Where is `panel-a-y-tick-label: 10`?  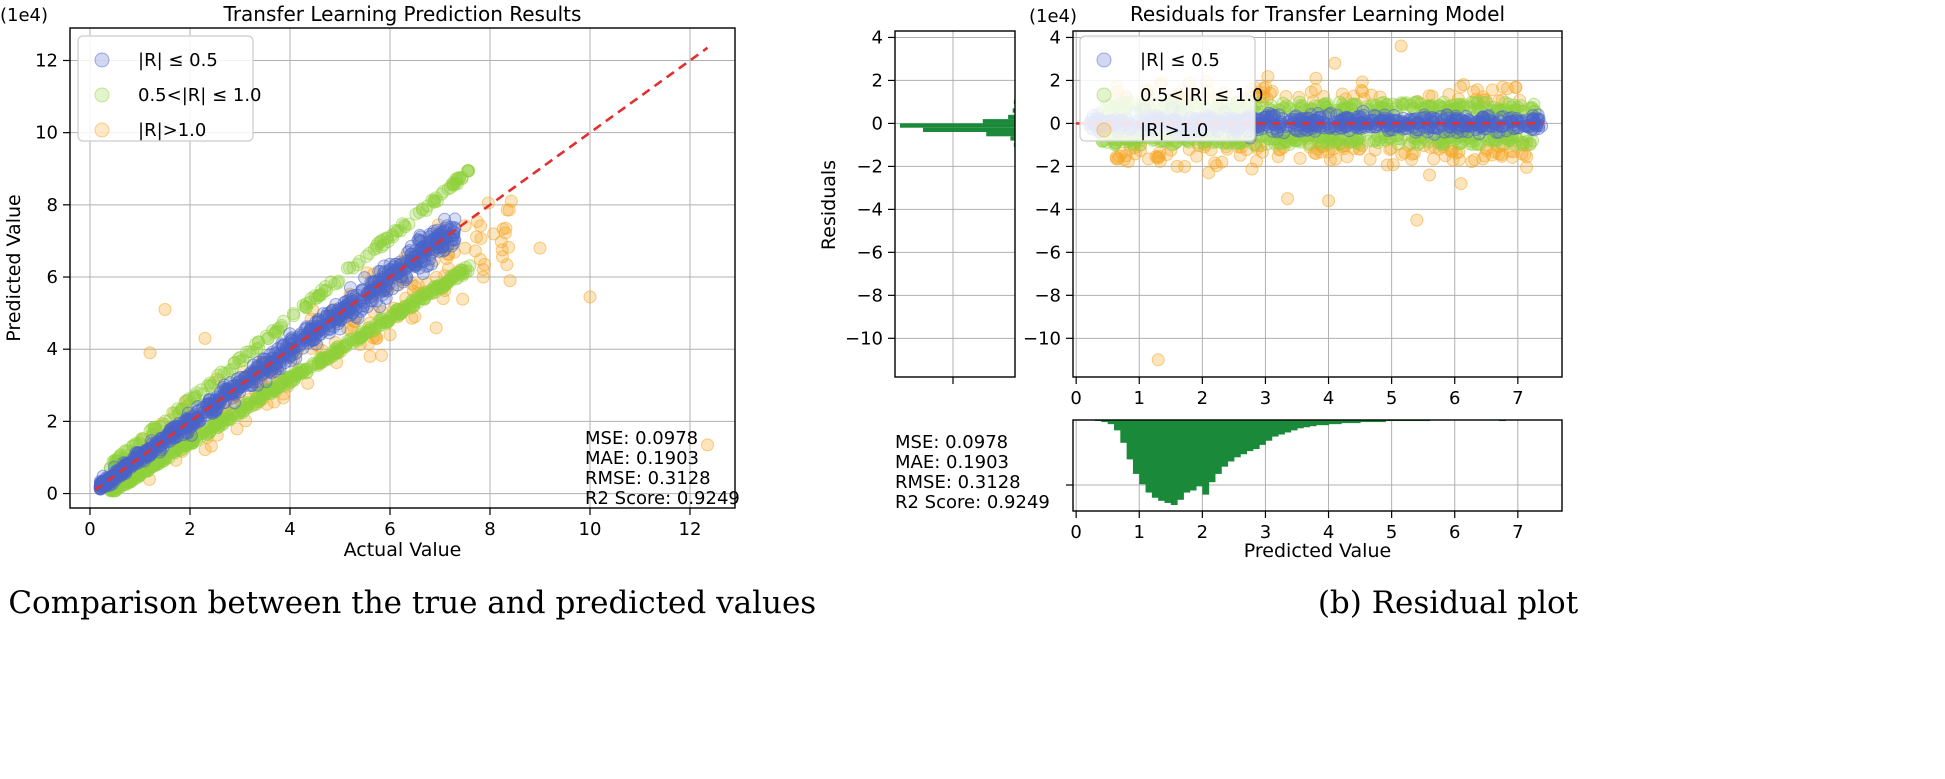
panel-a-y-tick-label: 10 is located at coordinates (46, 133).